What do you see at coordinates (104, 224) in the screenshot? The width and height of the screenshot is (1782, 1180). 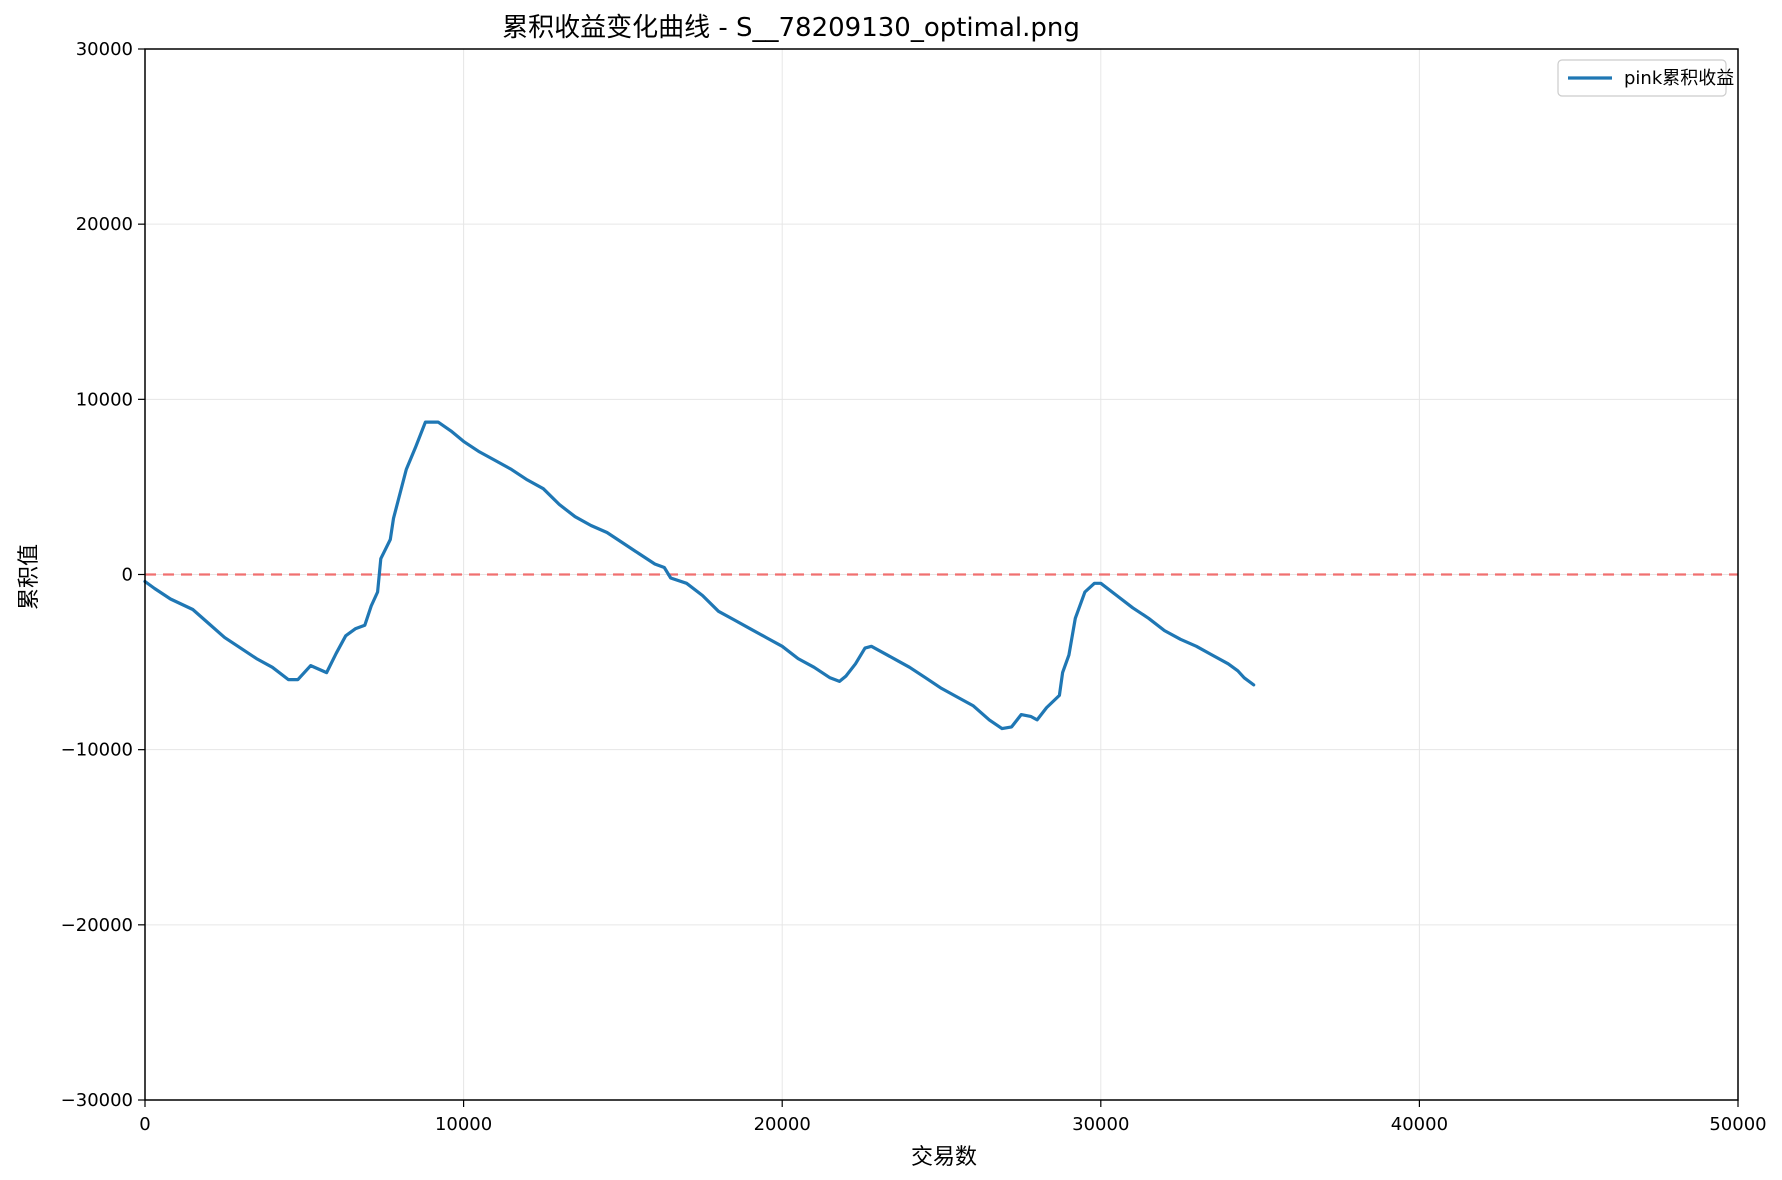 I see `y-tick-label: 20000` at bounding box center [104, 224].